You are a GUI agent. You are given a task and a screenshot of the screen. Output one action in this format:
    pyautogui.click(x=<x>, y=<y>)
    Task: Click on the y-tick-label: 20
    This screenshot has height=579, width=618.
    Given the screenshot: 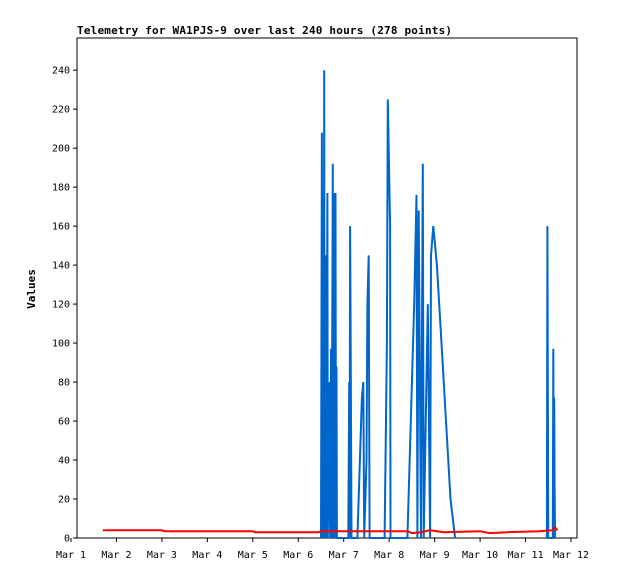 What is the action you would take?
    pyautogui.click(x=64, y=500)
    